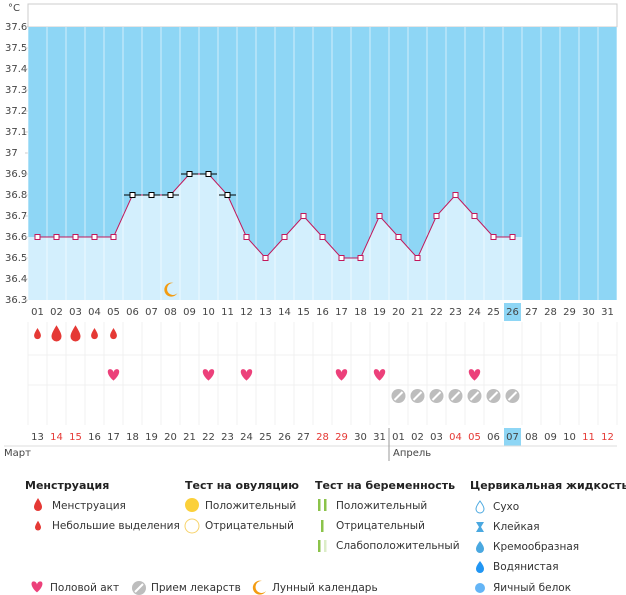 The width and height of the screenshot is (626, 595). I want to click on cycle-date: 05, so click(474, 437).